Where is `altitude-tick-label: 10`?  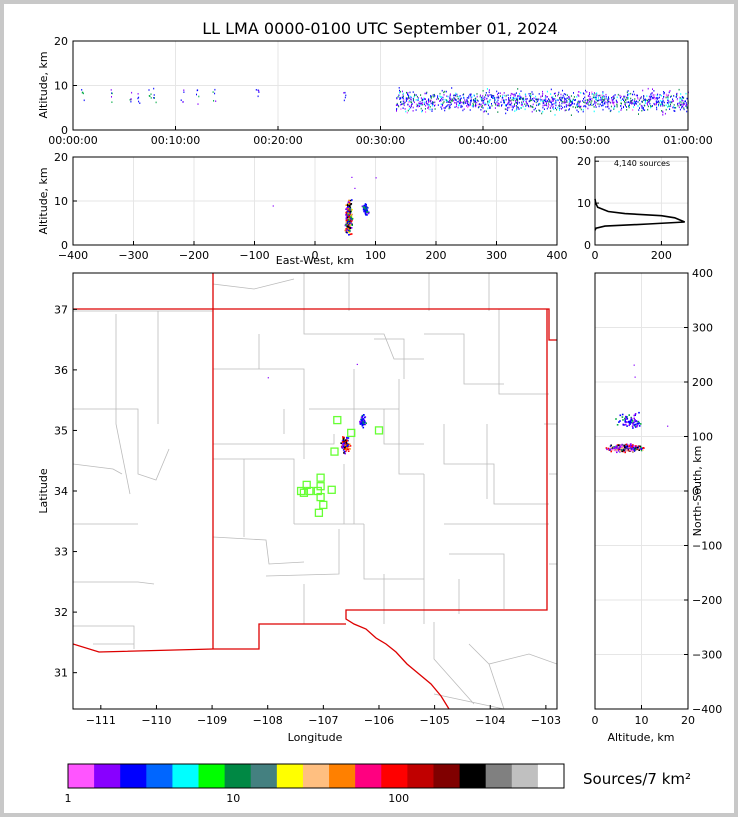
altitude-tick-label: 10 is located at coordinates (61, 201).